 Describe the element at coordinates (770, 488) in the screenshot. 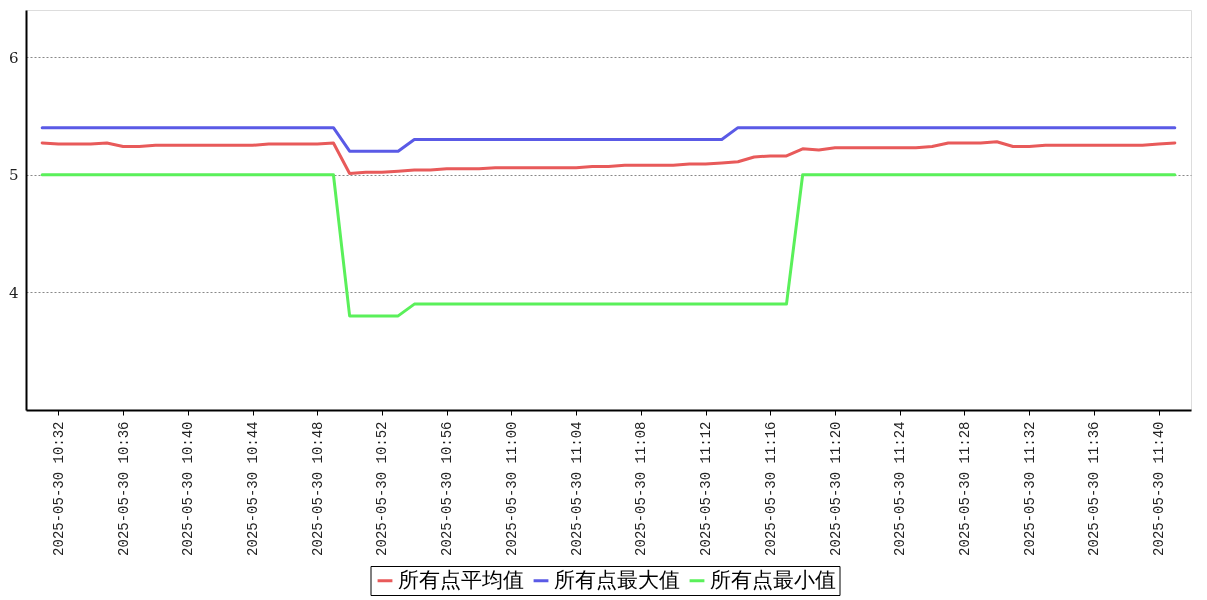

I see `x-tick-label: 2025-05-30 11:16` at that location.